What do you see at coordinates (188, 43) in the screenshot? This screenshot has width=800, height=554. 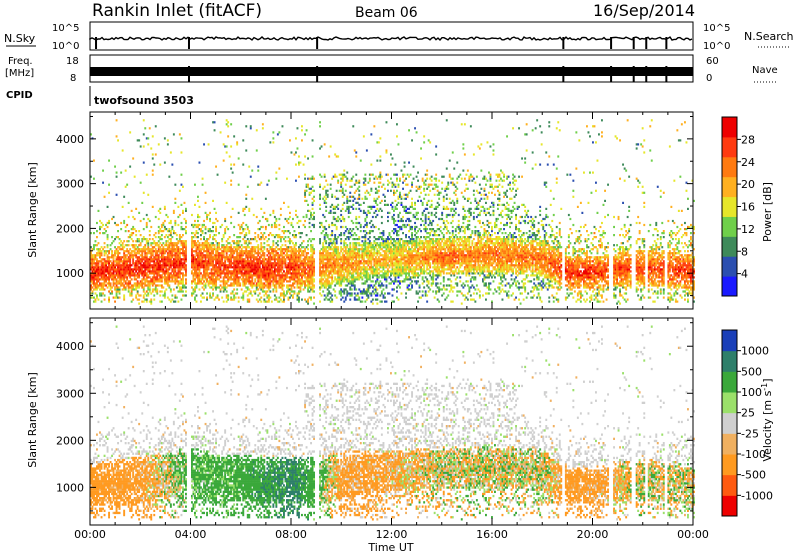 I see `noise-spike` at bounding box center [188, 43].